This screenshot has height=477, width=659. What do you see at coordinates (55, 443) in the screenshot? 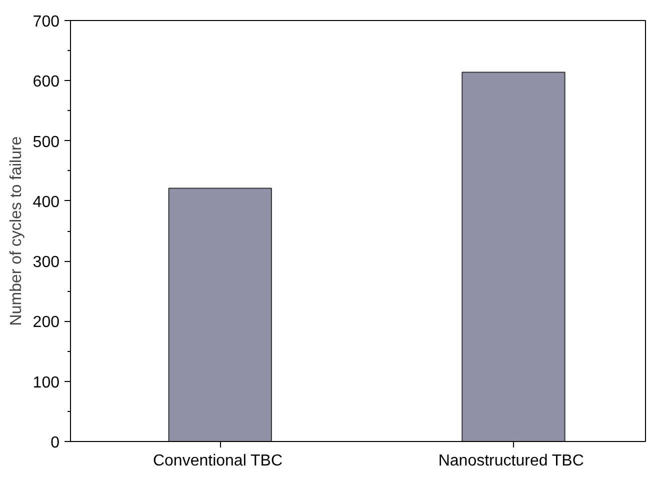
I see `y-tick-label: 0` at bounding box center [55, 443].